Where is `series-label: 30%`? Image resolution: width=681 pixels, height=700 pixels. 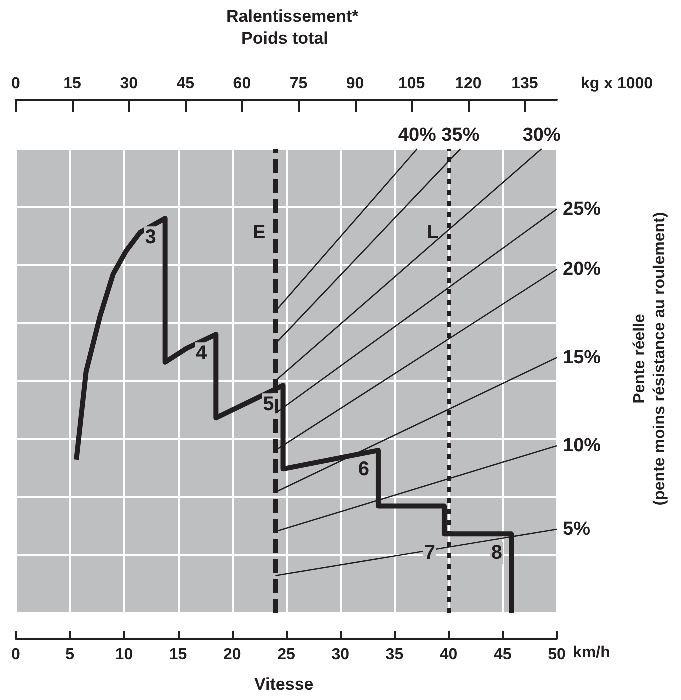
series-label: 30% is located at coordinates (541, 135).